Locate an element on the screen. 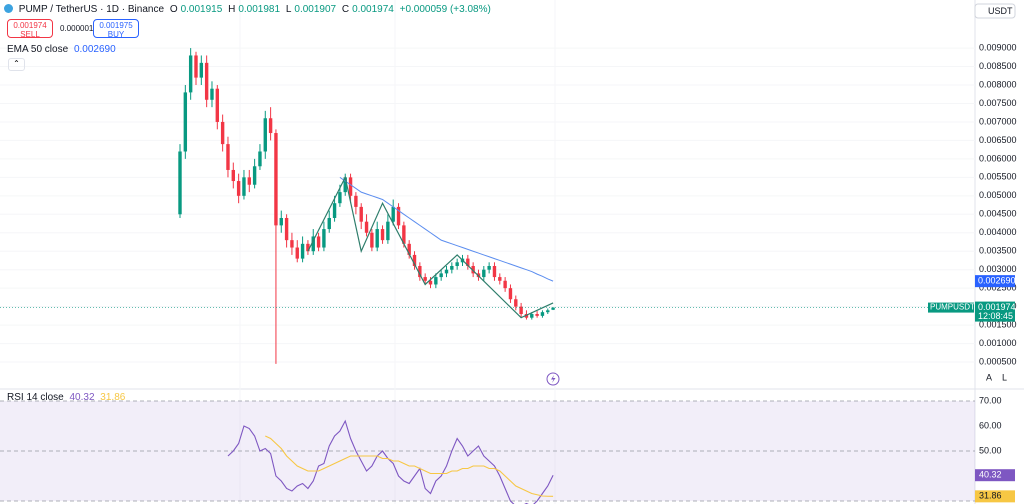 This screenshot has width=1024, height=504. y-tick-label: 0.004000 is located at coordinates (998, 232).